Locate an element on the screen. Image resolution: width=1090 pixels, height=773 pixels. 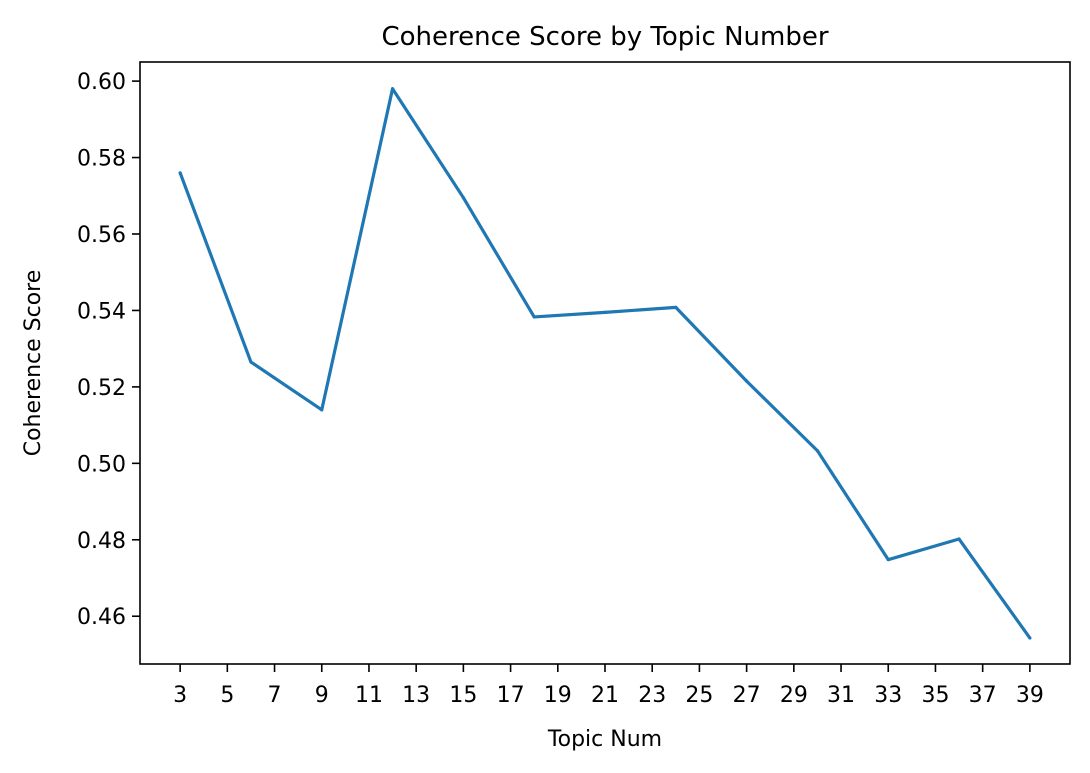
y-axis-title: Coherence Score is located at coordinates (33, 363).